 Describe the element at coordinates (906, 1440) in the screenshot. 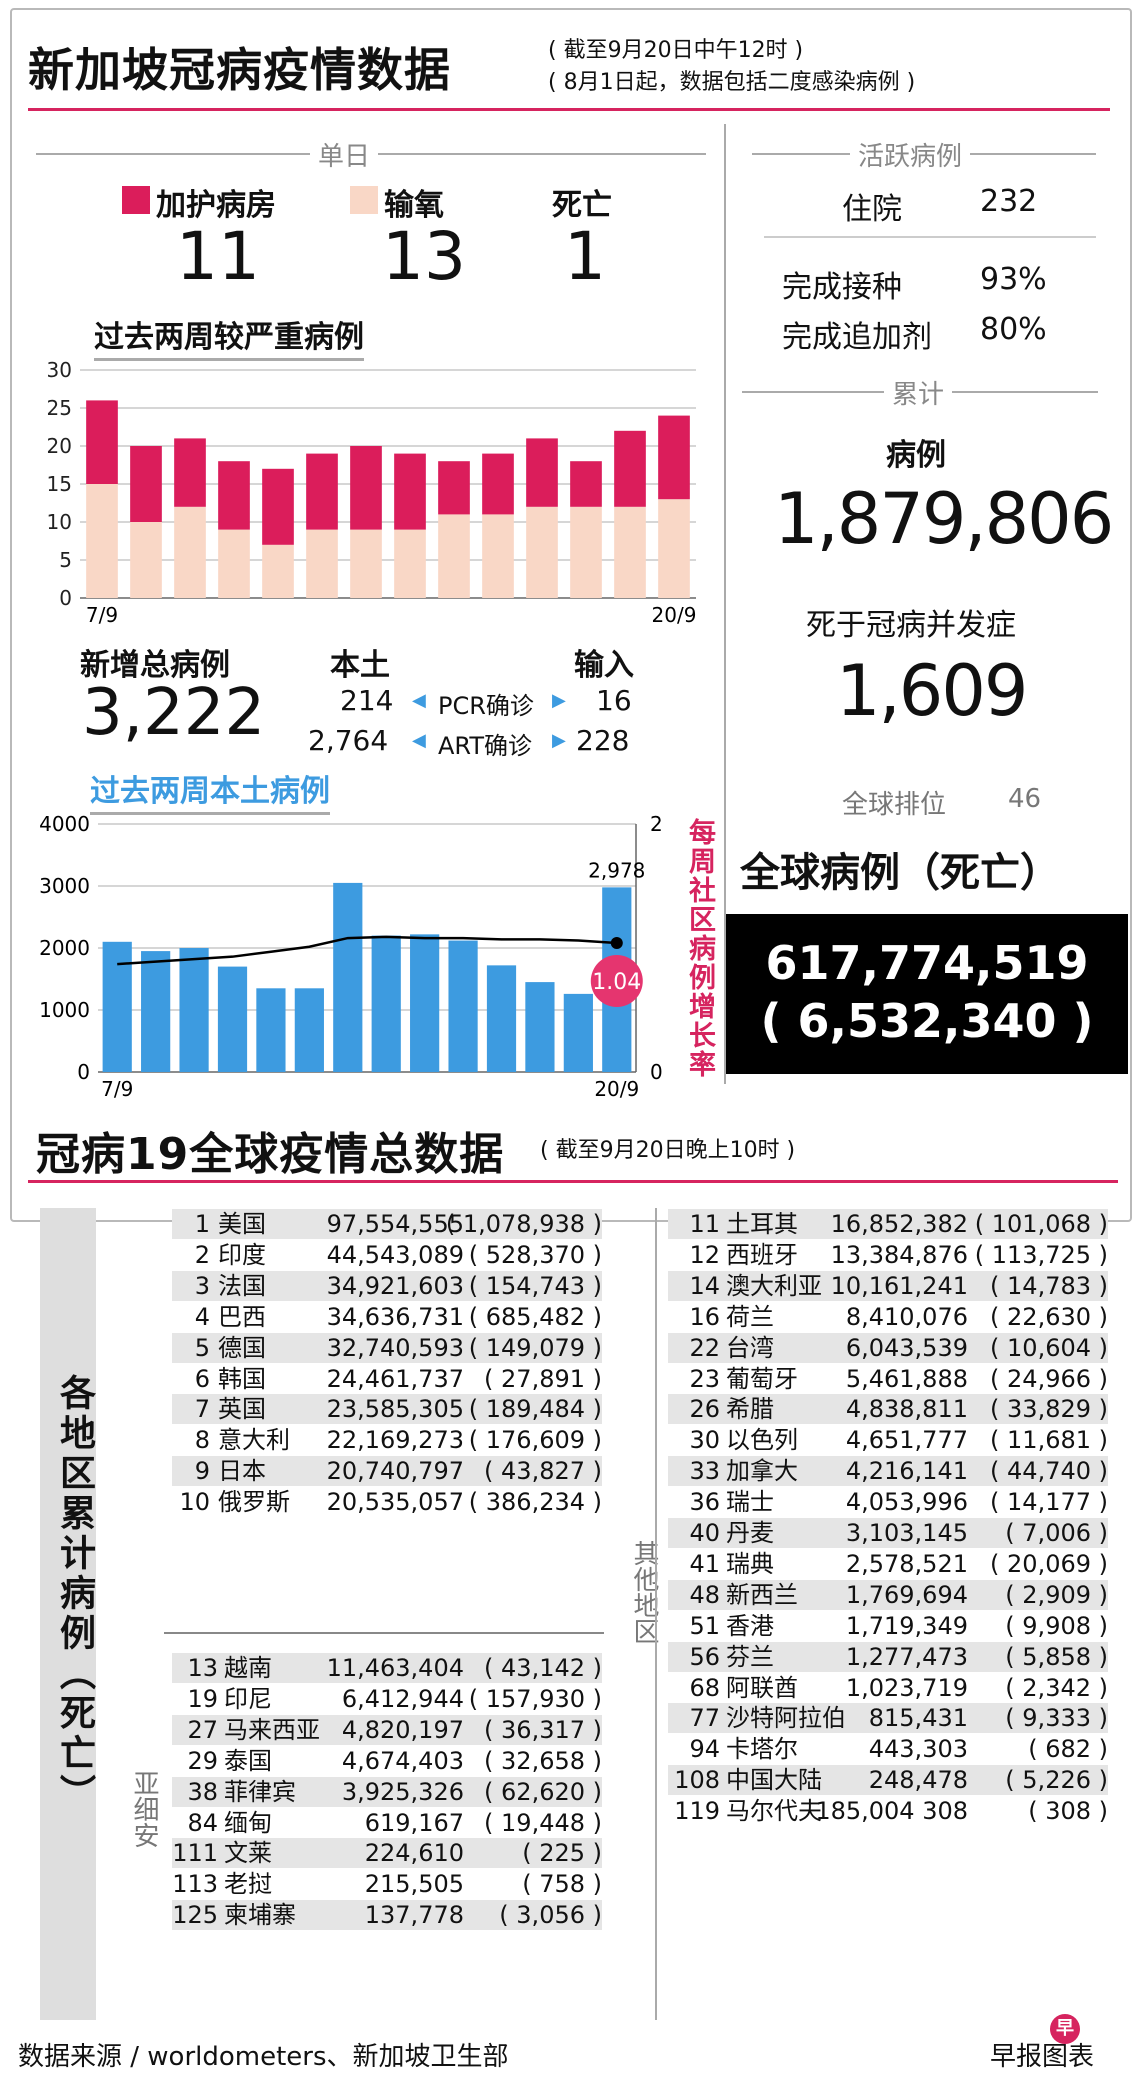

I see `cases-cell: 4,651,777` at that location.